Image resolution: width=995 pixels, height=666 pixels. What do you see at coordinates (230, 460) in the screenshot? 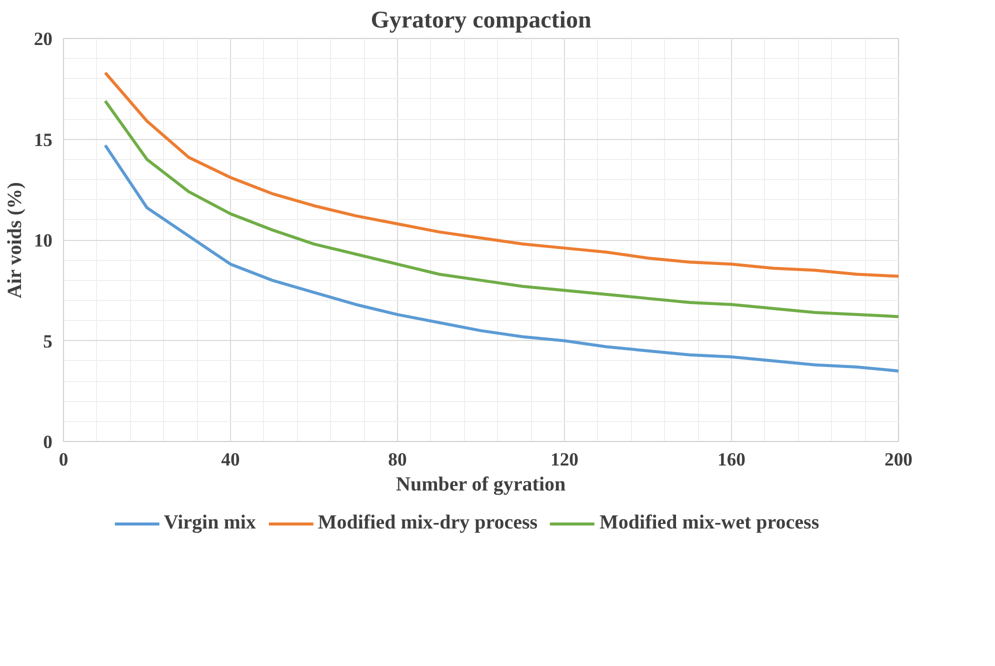
I see `x-tick-label: 40` at bounding box center [230, 460].